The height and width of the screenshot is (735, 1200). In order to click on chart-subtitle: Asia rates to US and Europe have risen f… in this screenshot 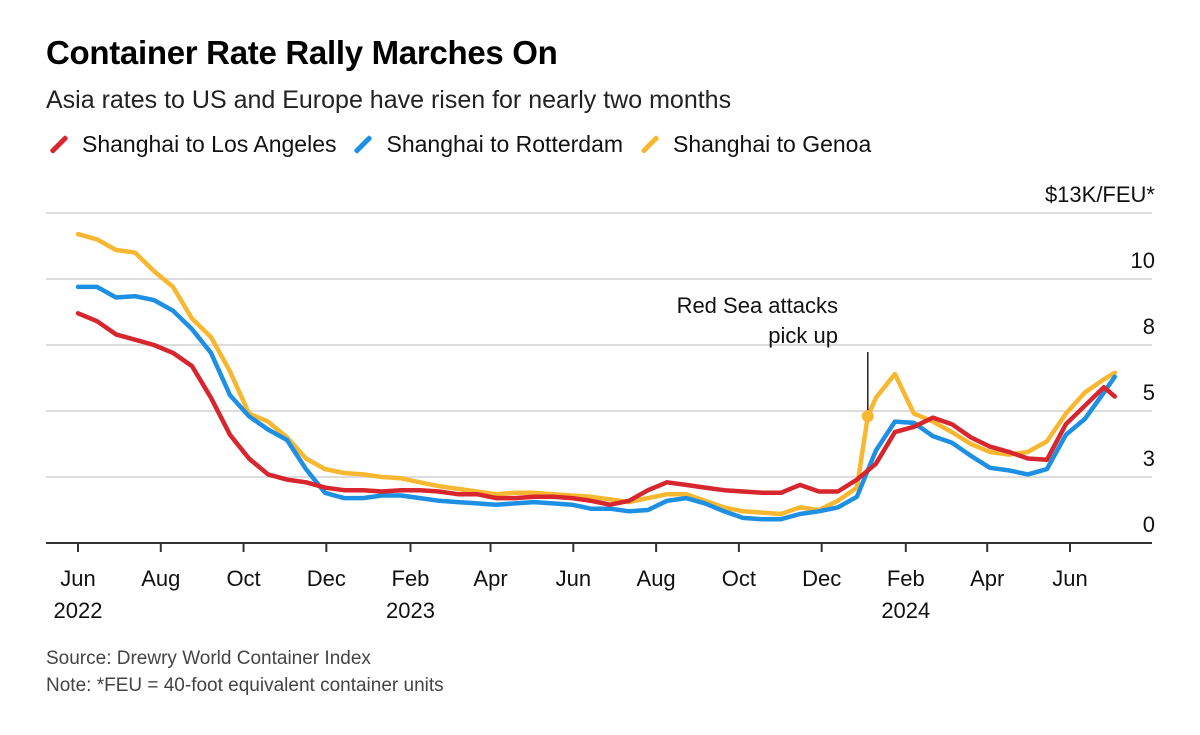, I will do `click(389, 100)`.